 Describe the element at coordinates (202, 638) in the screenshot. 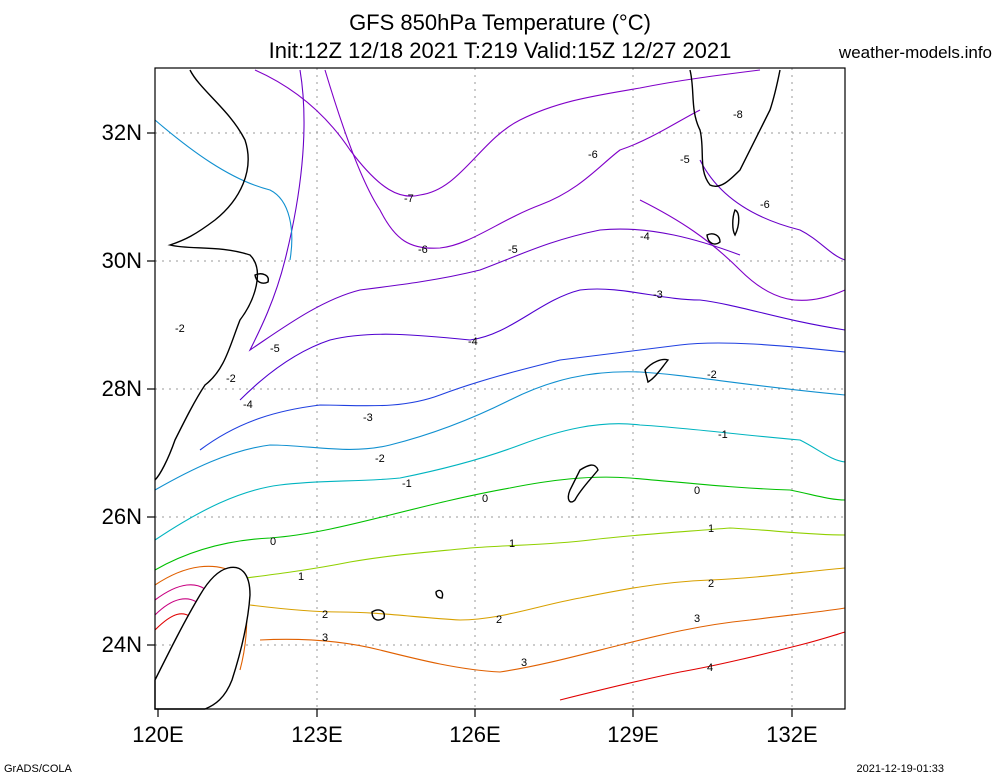

I see `taiwan` at that location.